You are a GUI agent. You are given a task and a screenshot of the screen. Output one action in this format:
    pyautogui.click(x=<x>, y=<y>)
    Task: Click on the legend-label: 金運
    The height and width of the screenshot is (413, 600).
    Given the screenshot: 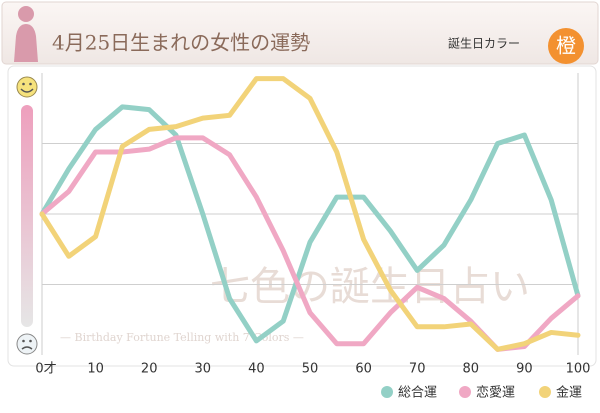 What is the action you would take?
    pyautogui.click(x=569, y=393)
    